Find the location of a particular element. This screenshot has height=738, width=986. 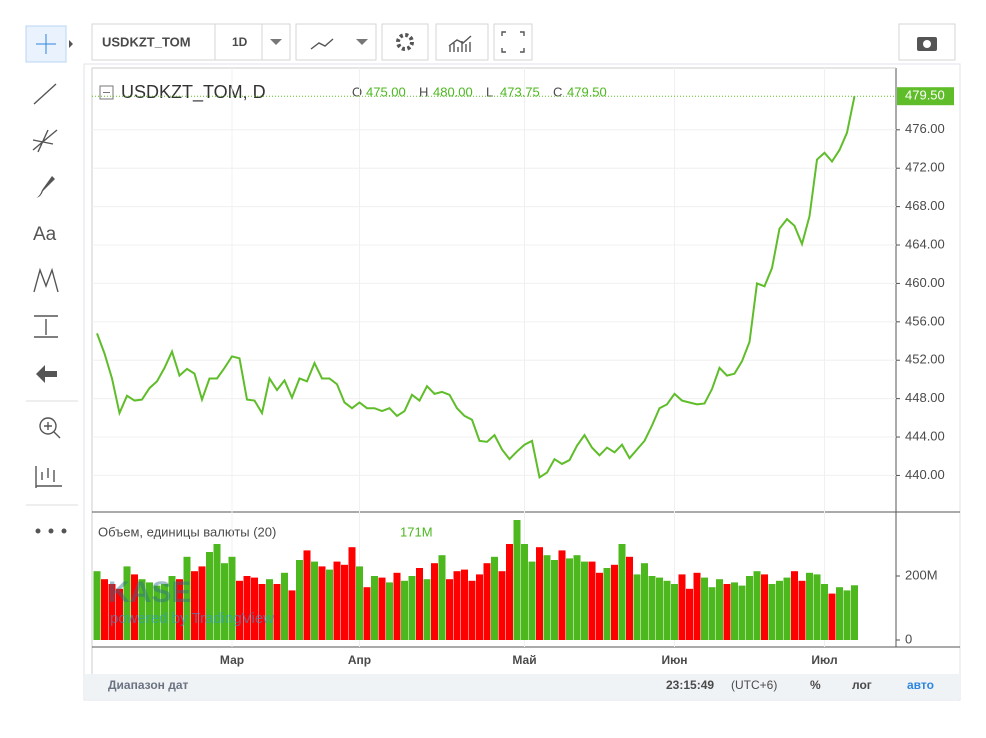

zoom-icon is located at coordinates (48, 426).